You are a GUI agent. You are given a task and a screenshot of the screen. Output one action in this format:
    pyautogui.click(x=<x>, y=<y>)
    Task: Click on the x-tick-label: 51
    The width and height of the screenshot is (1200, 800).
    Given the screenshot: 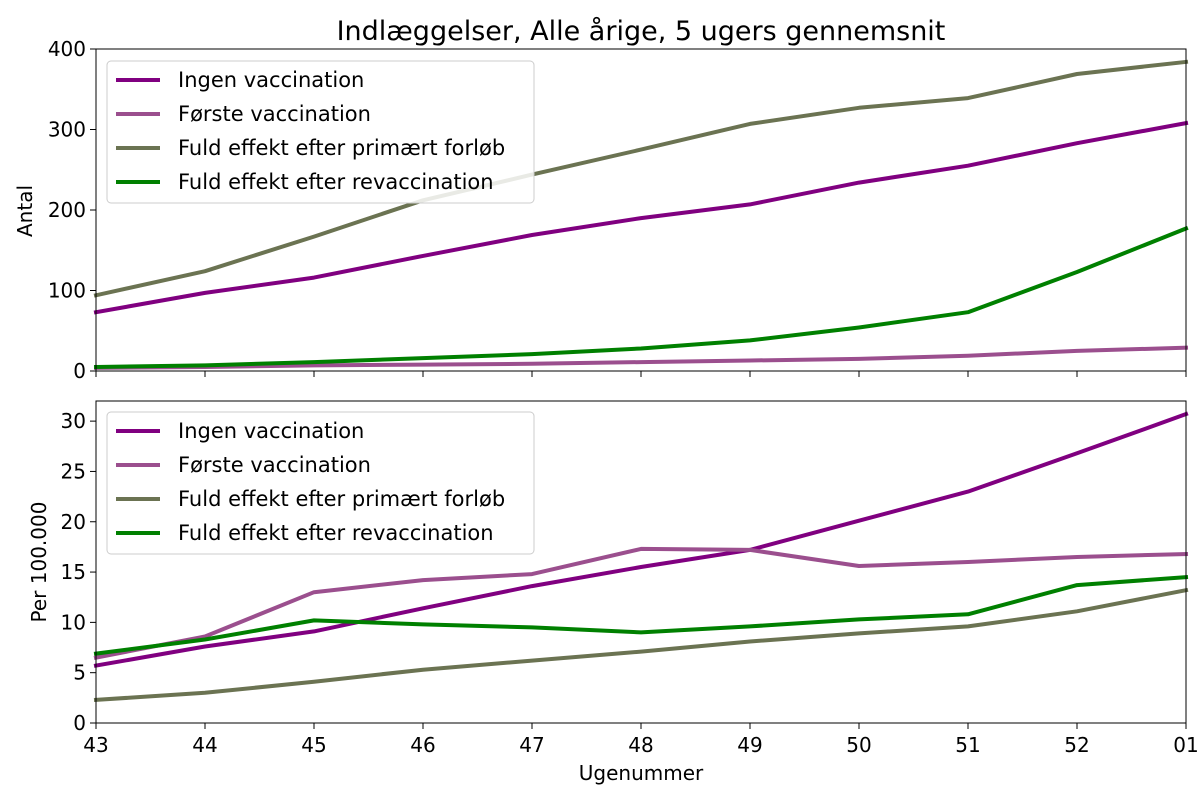 What is the action you would take?
    pyautogui.click(x=967, y=745)
    